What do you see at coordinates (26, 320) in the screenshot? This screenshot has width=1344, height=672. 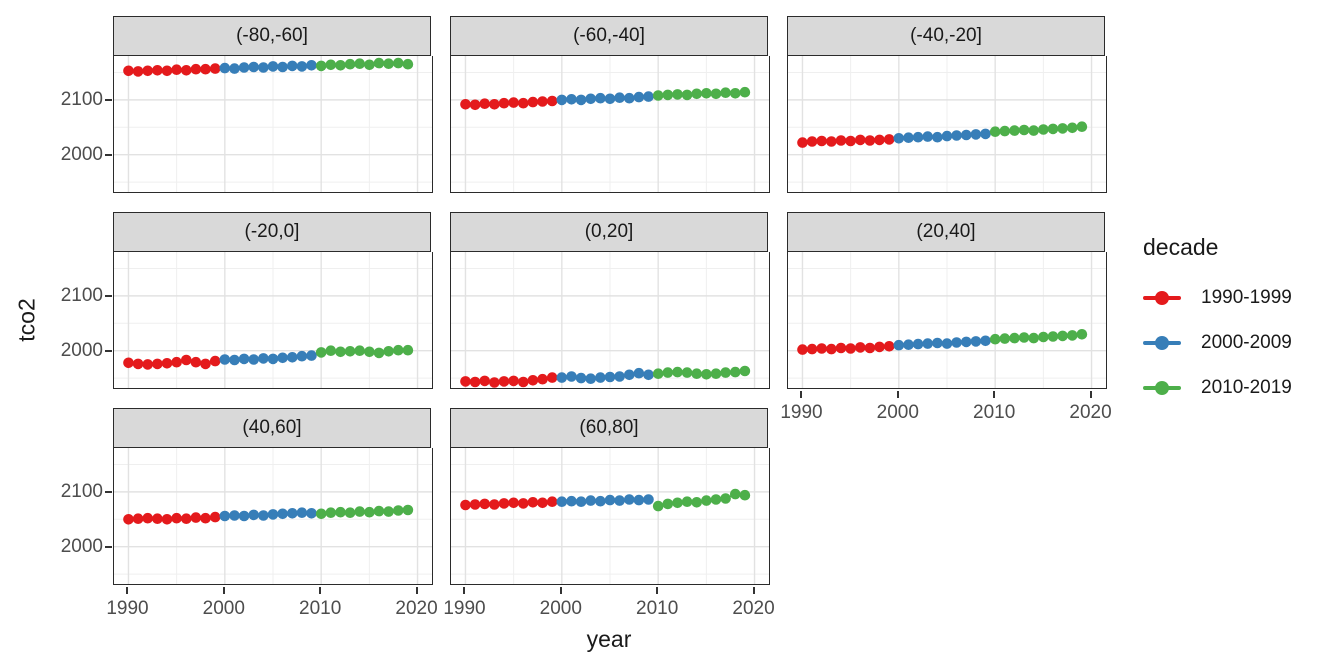 I see `y-axis-title: tco2` at bounding box center [26, 320].